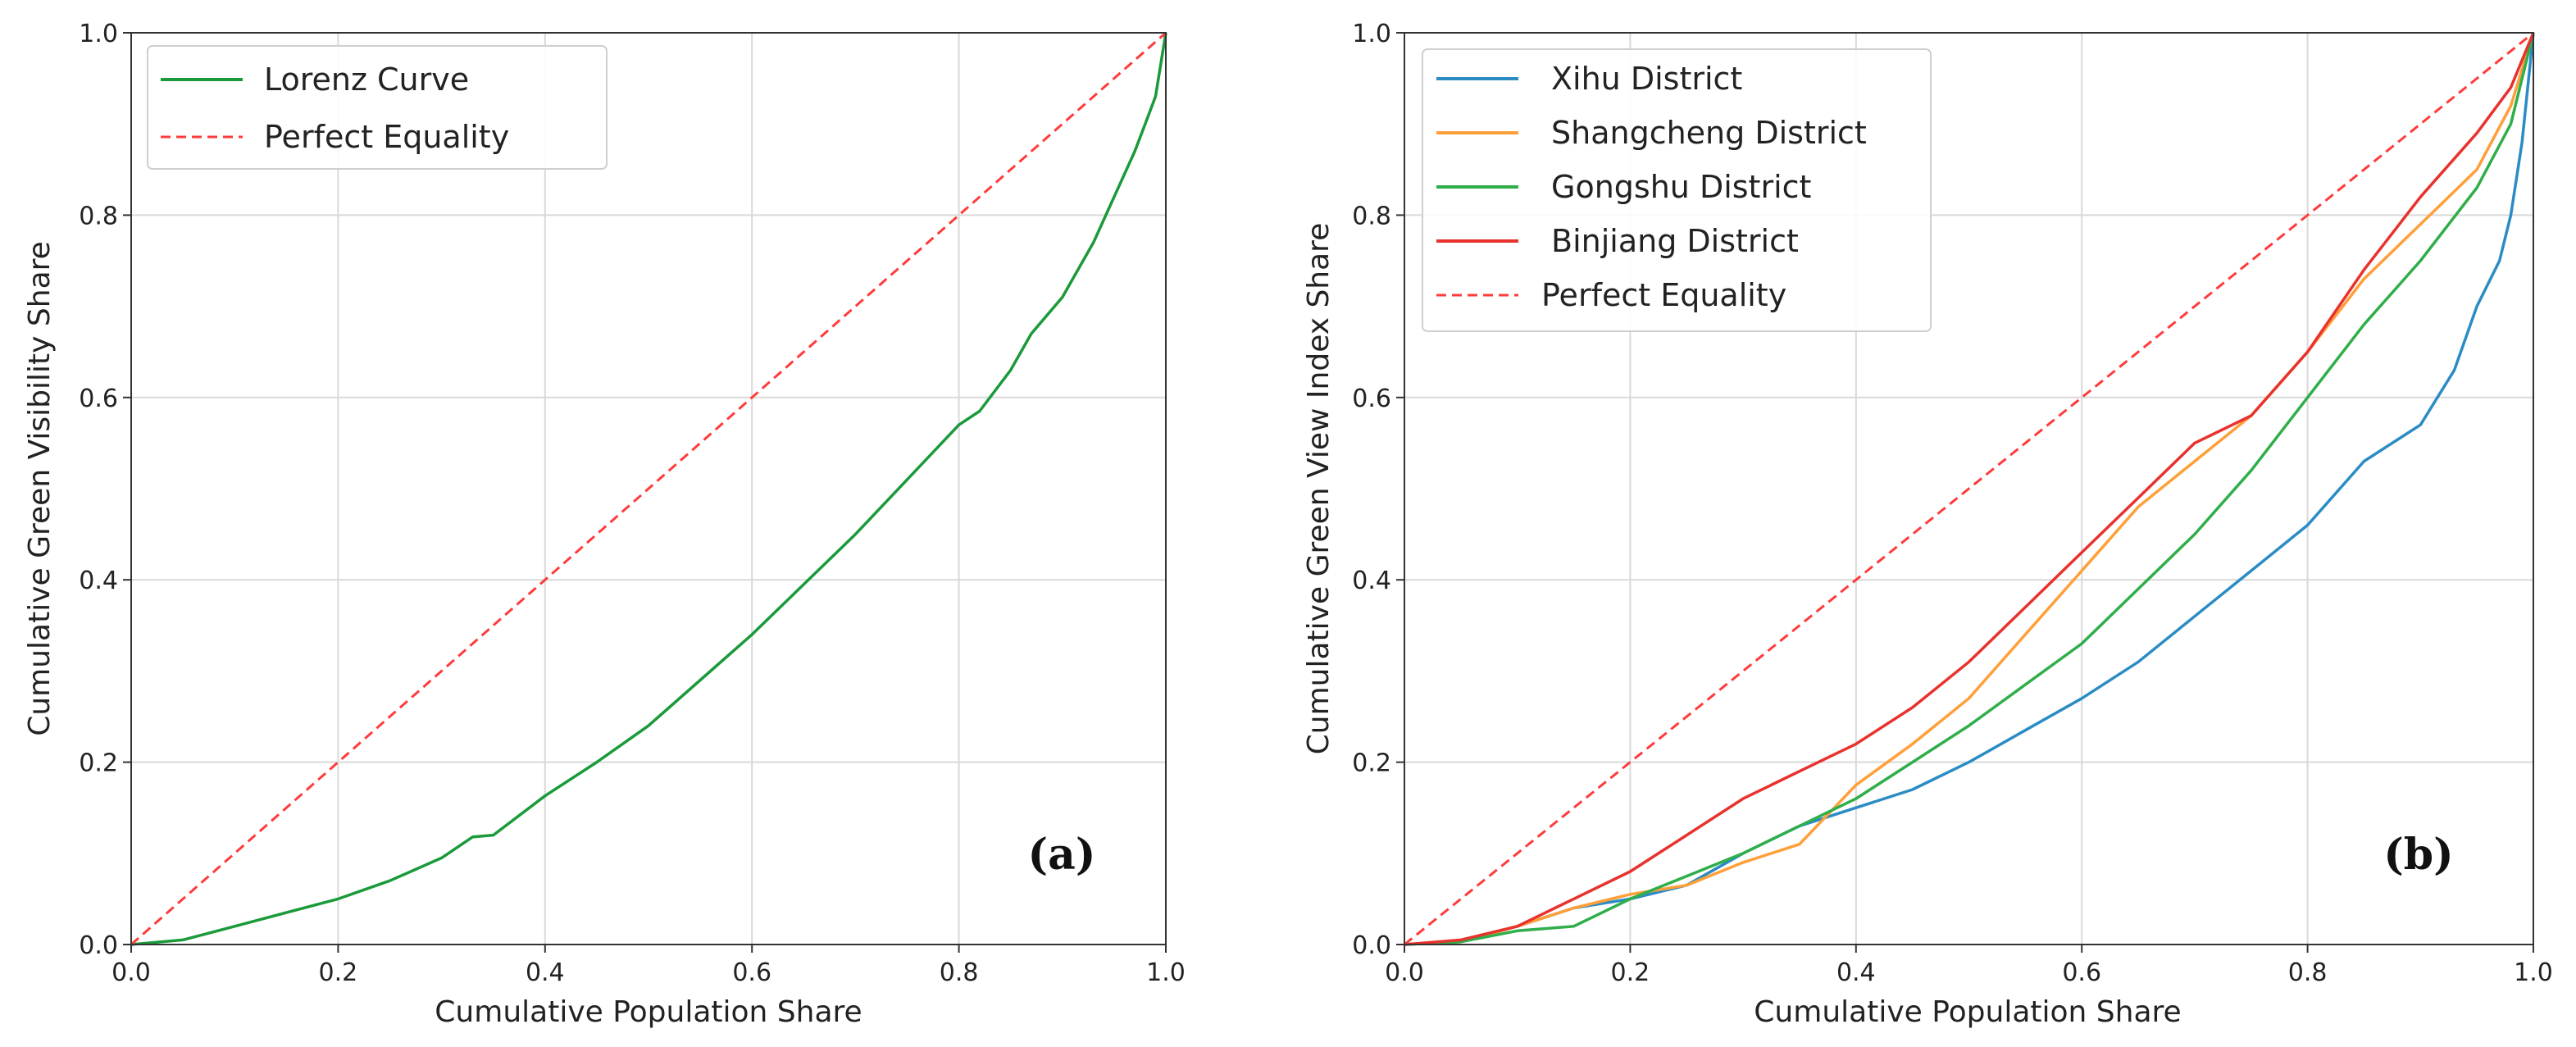 Image resolution: width=2576 pixels, height=1047 pixels. What do you see at coordinates (1372, 764) in the screenshot?
I see `tick-label-y-b-1: 0.2` at bounding box center [1372, 764].